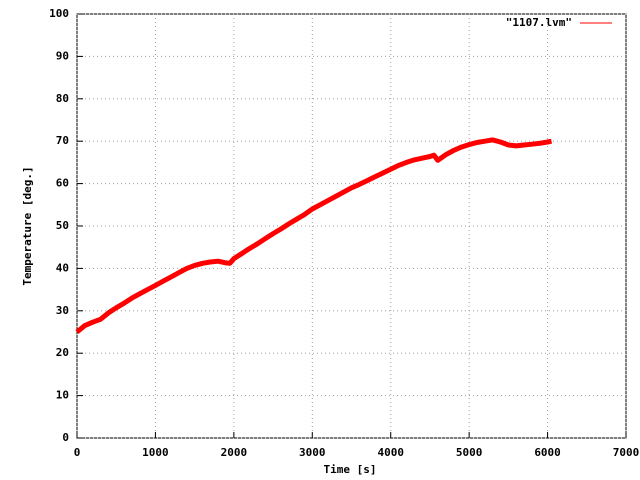 This screenshot has width=640, height=480. I want to click on y-tick-label: 40, so click(62, 267).